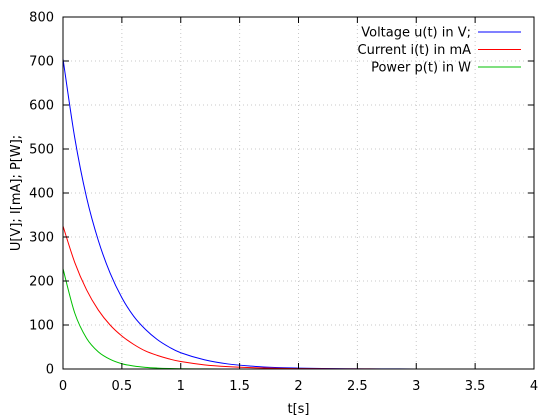  I want to click on y-tick-label: 200, so click(41, 282).